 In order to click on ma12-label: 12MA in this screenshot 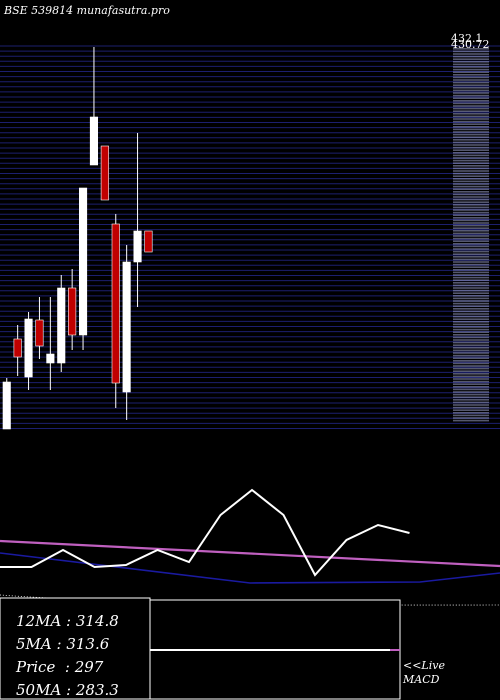, I will do `click(39, 621)`.